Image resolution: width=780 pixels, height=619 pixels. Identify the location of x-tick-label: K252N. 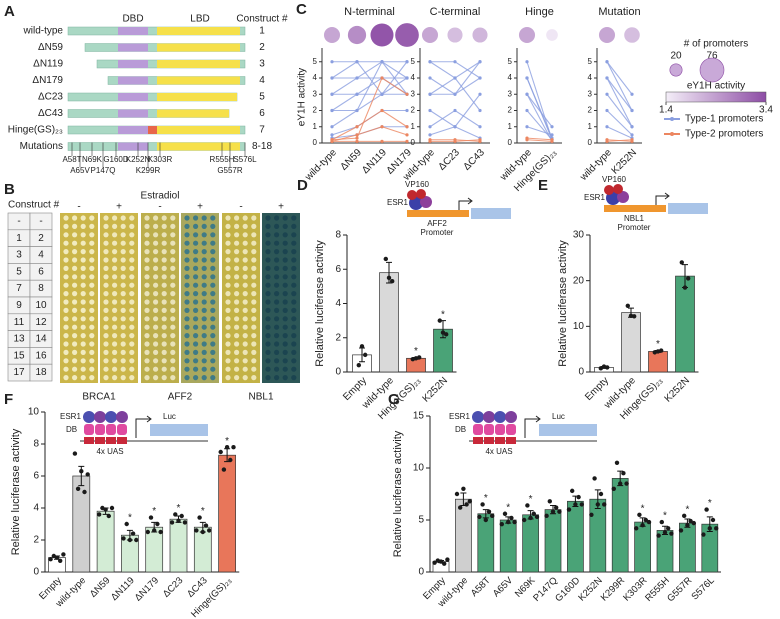
(435, 389).